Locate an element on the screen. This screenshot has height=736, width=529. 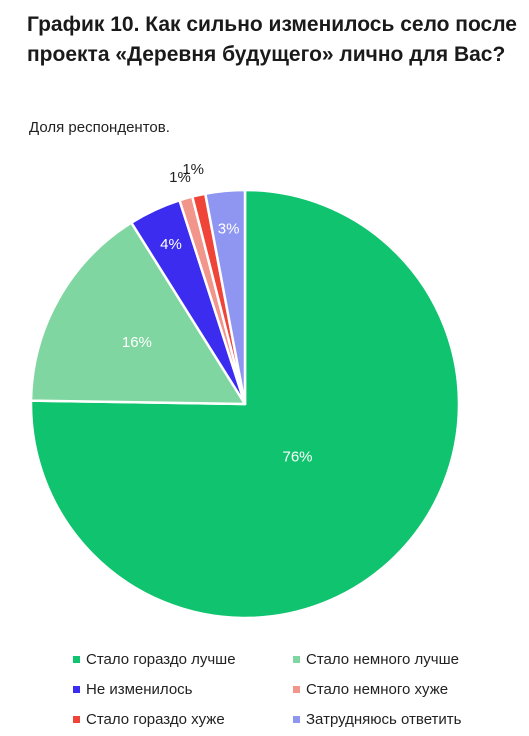
legend-item-hard-to-say: Затрудняюсь ответить is located at coordinates (377, 720).